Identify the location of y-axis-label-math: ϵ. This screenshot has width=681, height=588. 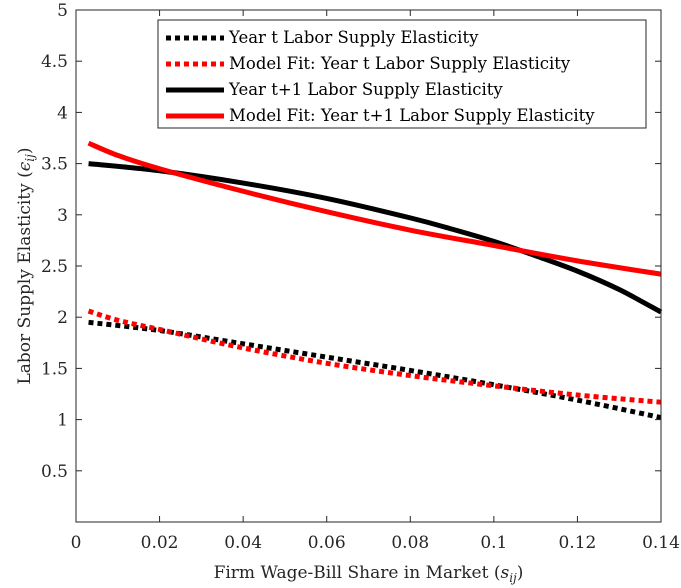
(25, 166).